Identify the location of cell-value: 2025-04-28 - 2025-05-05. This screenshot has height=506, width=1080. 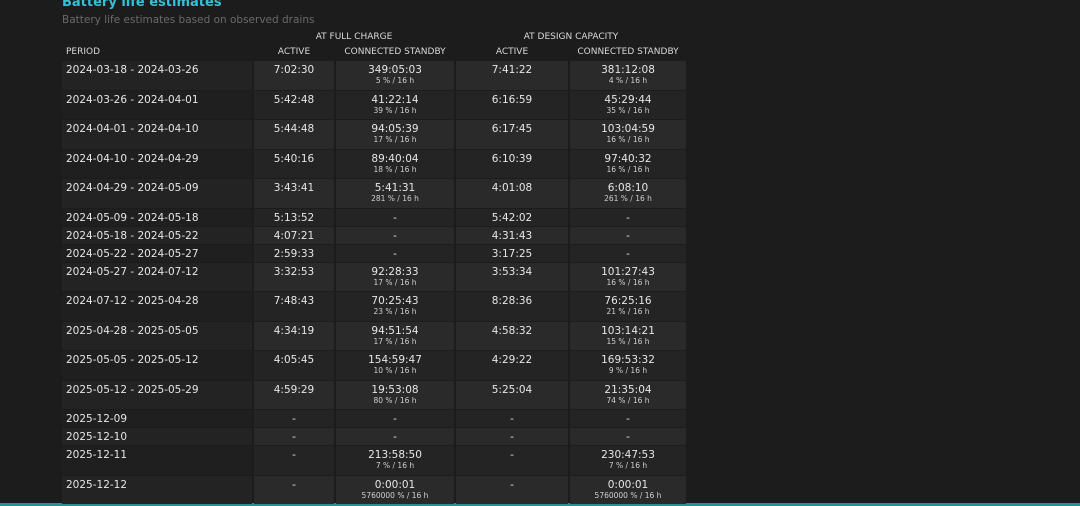
(132, 330).